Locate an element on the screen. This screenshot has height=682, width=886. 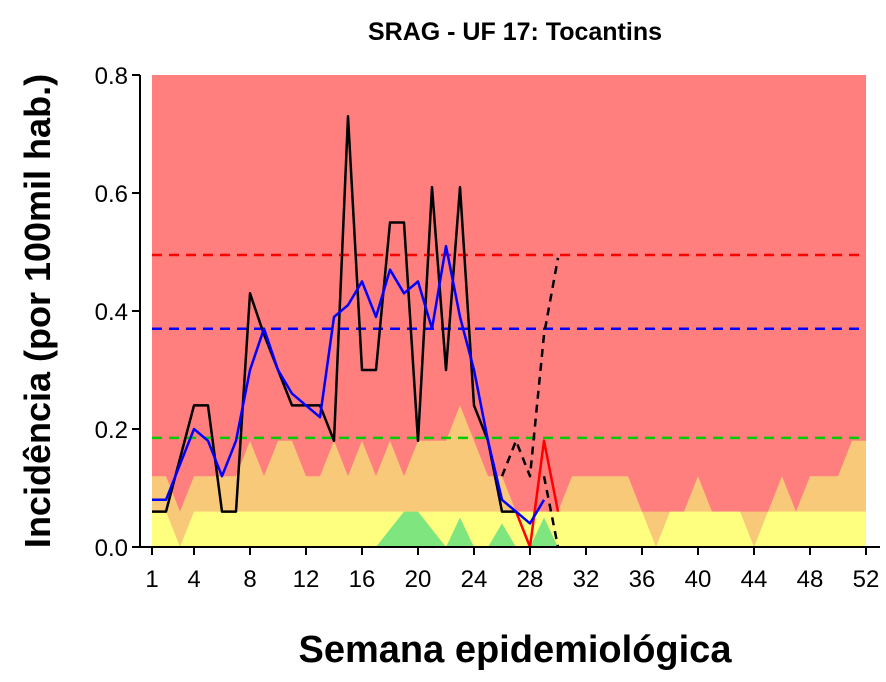
x-tick-label: 44 is located at coordinates (754, 579).